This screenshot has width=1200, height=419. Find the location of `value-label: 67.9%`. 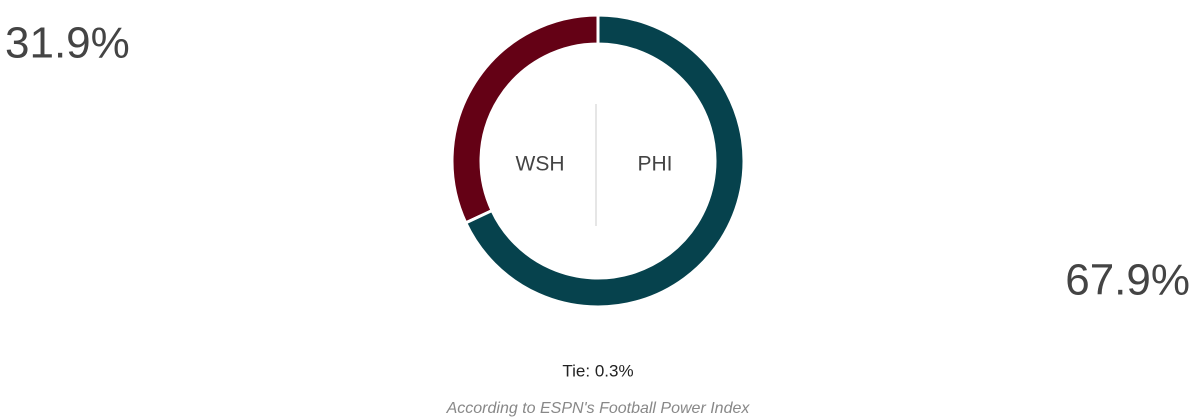

value-label: 67.9% is located at coordinates (1127, 280).